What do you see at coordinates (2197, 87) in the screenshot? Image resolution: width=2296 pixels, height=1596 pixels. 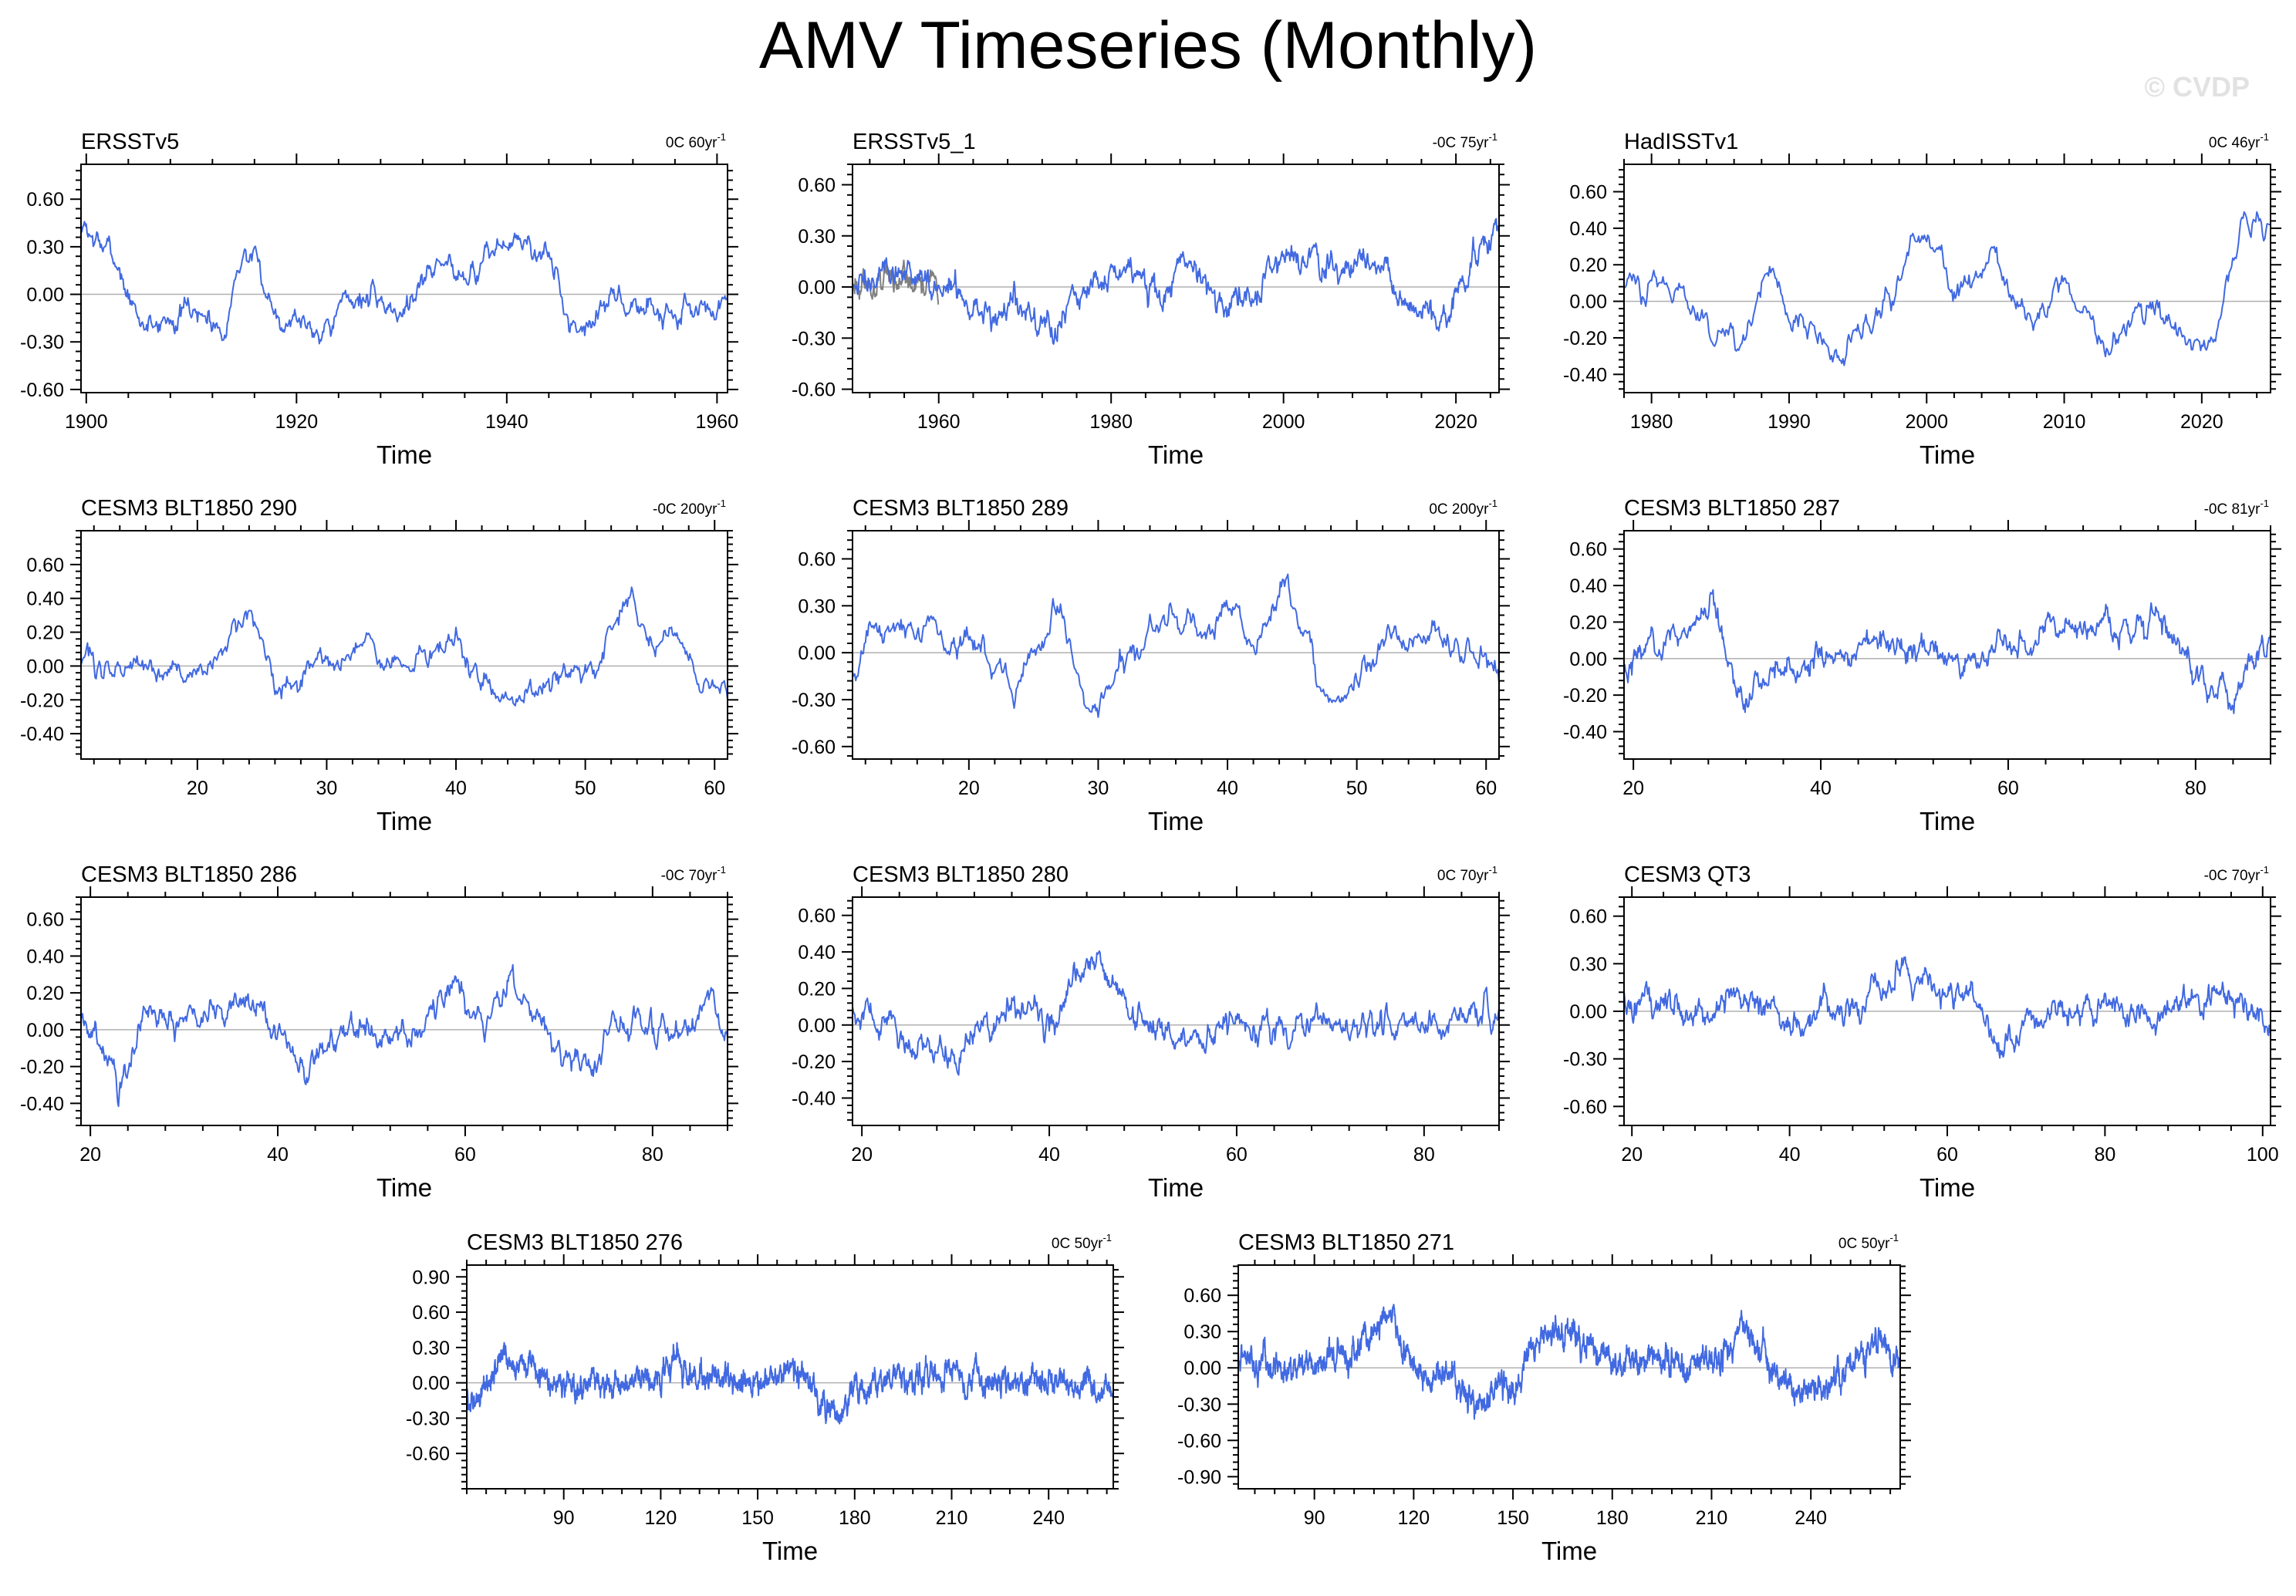 I see `watermark: © CVDP` at bounding box center [2197, 87].